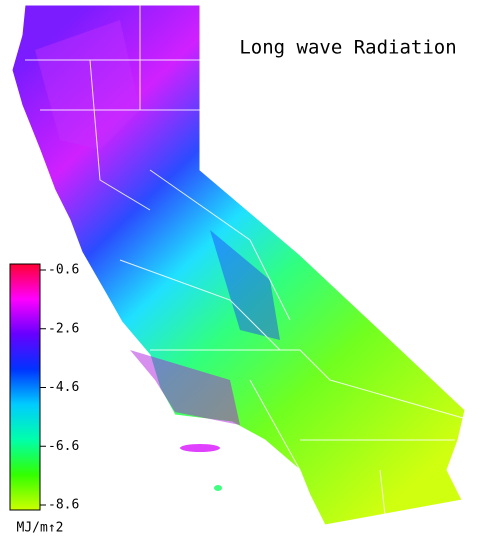  Describe the element at coordinates (63, 328) in the screenshot. I see `colorbar-tick-label: -2.6` at that location.